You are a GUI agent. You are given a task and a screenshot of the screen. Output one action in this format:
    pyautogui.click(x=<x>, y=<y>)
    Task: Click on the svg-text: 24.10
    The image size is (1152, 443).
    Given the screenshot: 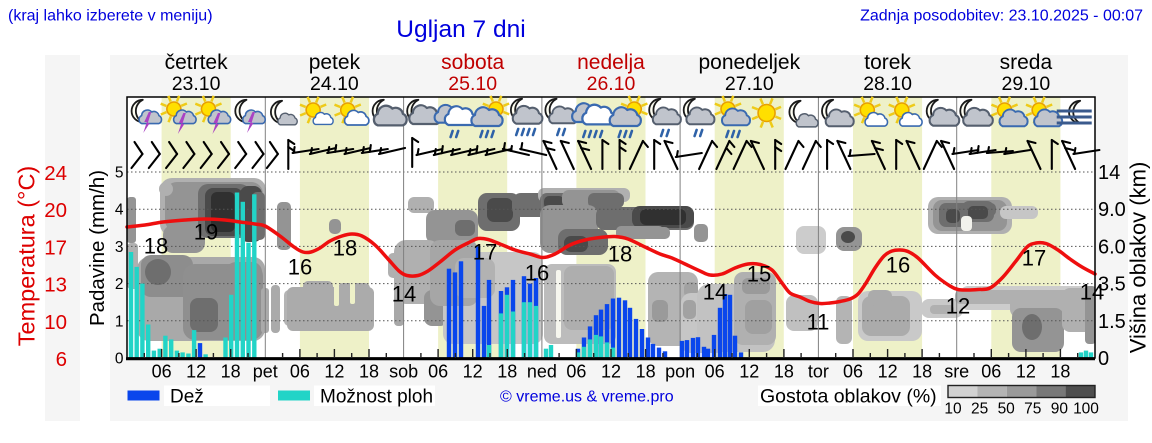 What is the action you would take?
    pyautogui.click(x=334, y=84)
    